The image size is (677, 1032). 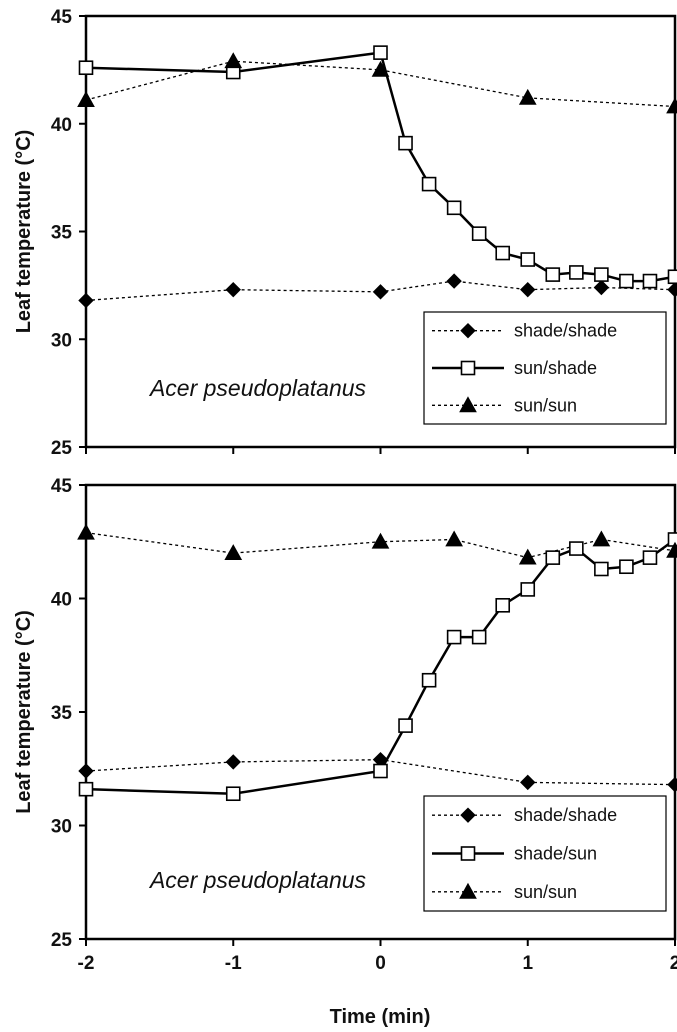 I want to click on legend-label-sun-shade: sun/shade, so click(x=555, y=368).